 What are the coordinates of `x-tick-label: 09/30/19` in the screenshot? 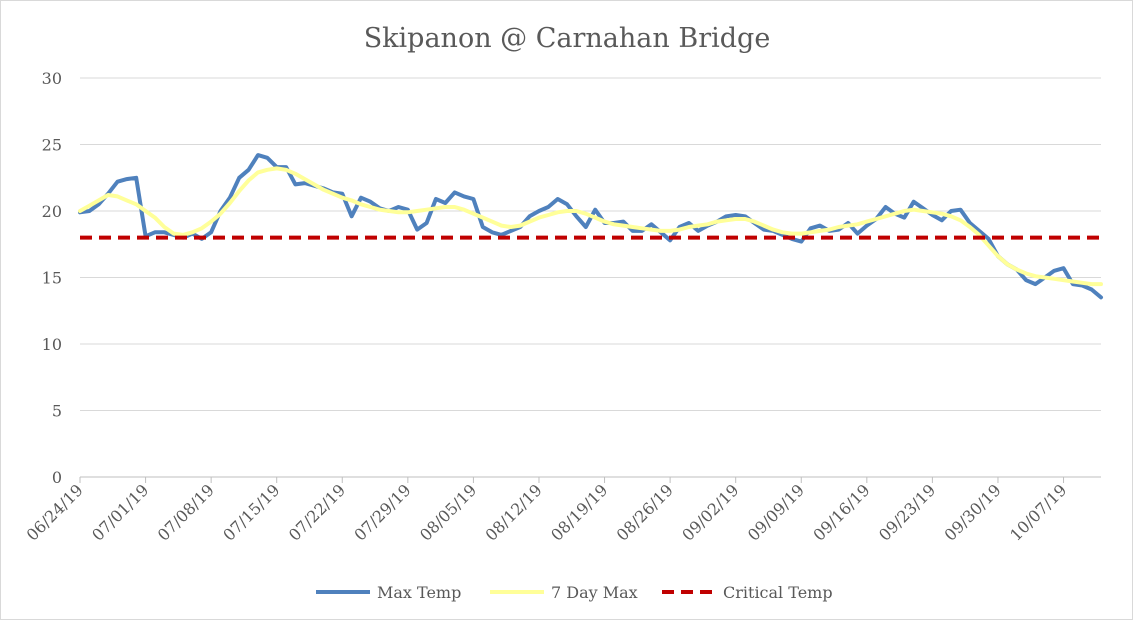 It's located at (973, 512).